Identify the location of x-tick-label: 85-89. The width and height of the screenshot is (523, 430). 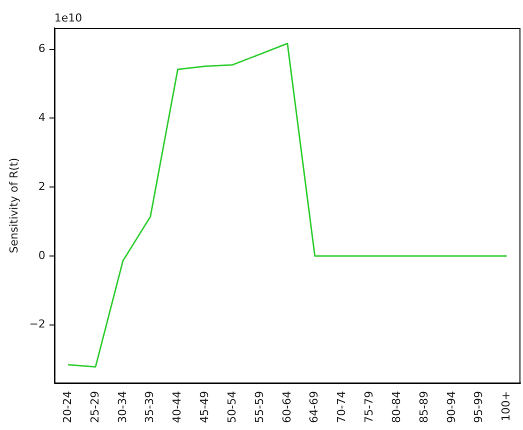
(423, 407).